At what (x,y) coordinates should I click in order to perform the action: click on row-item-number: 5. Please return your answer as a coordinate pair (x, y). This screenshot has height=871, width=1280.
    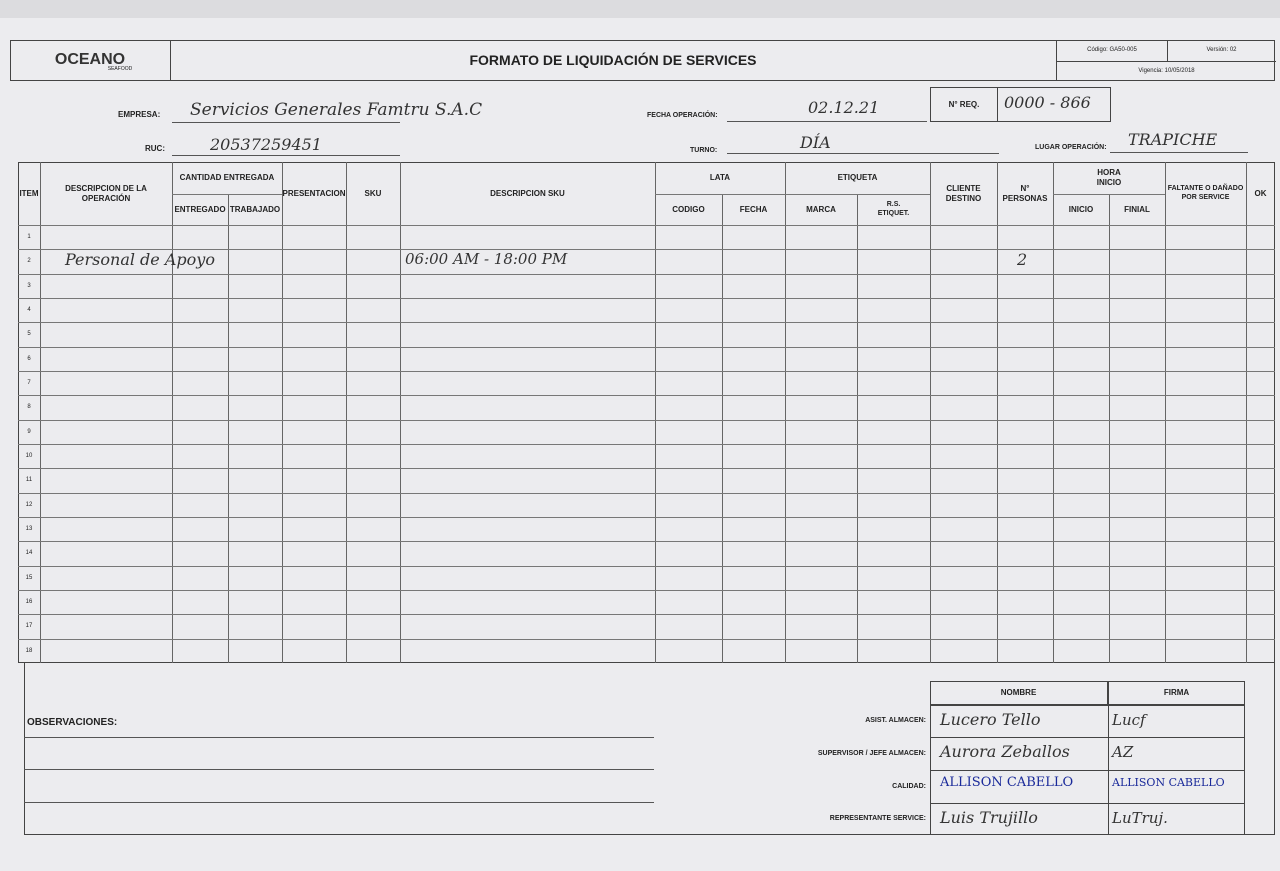
    Looking at the image, I should click on (29, 334).